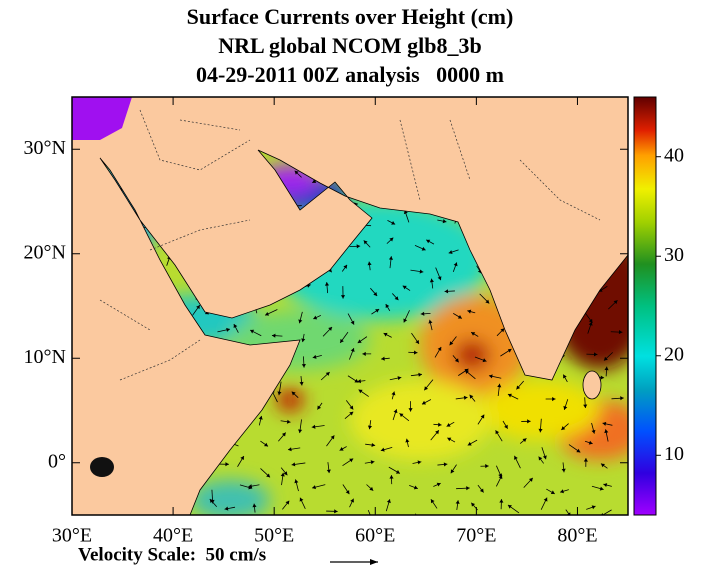  Describe the element at coordinates (350, 16) in the screenshot. I see `title: Surface Currents over Height (cm)` at that location.